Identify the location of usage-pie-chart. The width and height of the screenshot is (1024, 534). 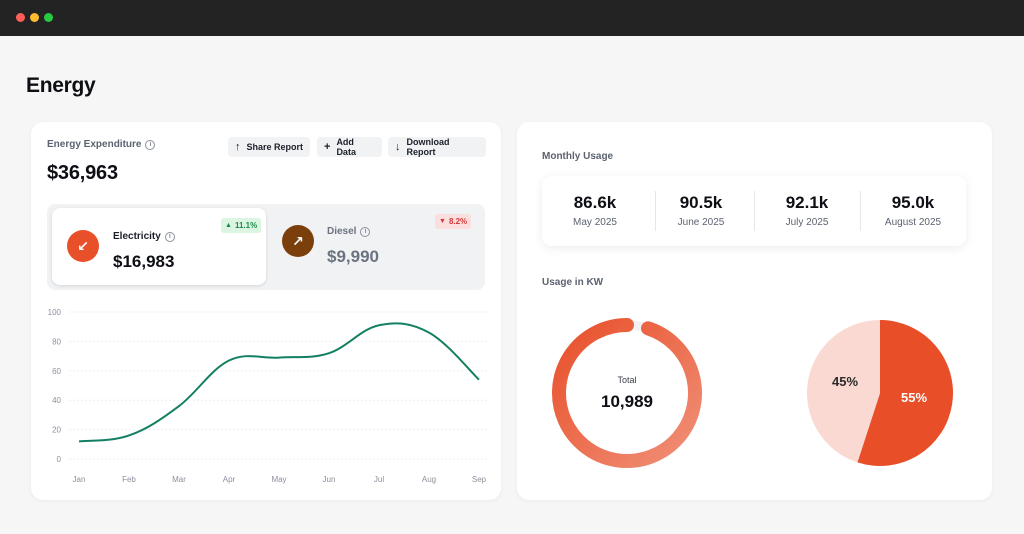
(880, 393).